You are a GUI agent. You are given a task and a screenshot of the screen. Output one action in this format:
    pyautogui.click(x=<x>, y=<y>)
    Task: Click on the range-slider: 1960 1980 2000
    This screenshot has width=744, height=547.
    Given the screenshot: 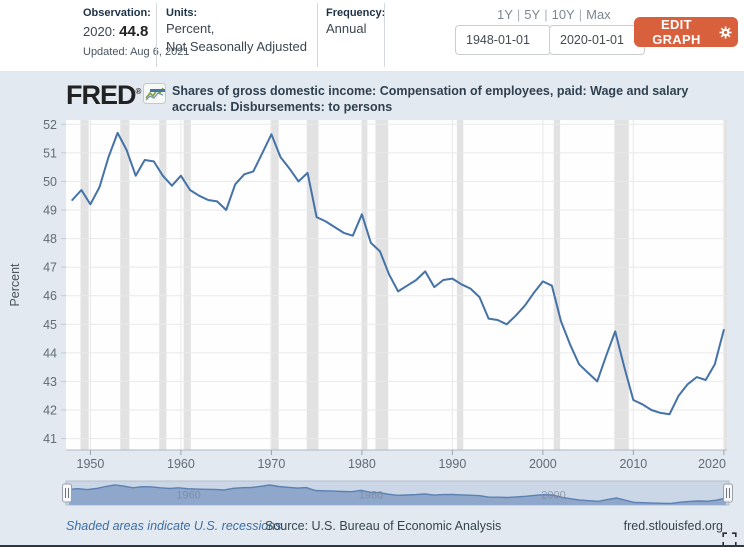 What is the action you would take?
    pyautogui.click(x=372, y=494)
    